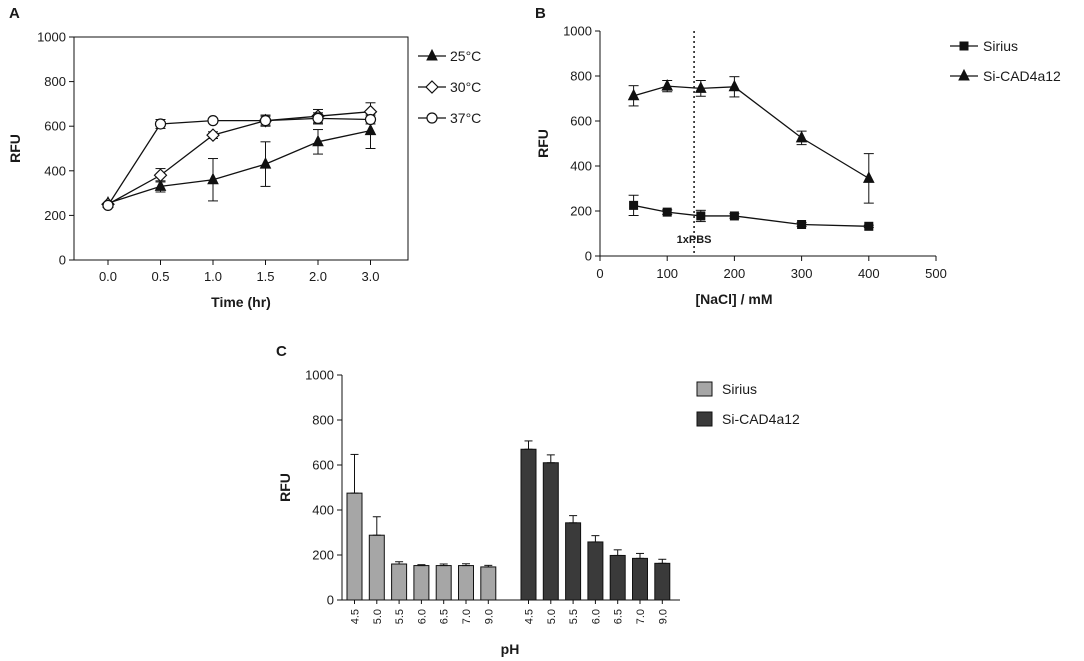  I want to click on panel-b-y-tick-label: 0, so click(588, 256).